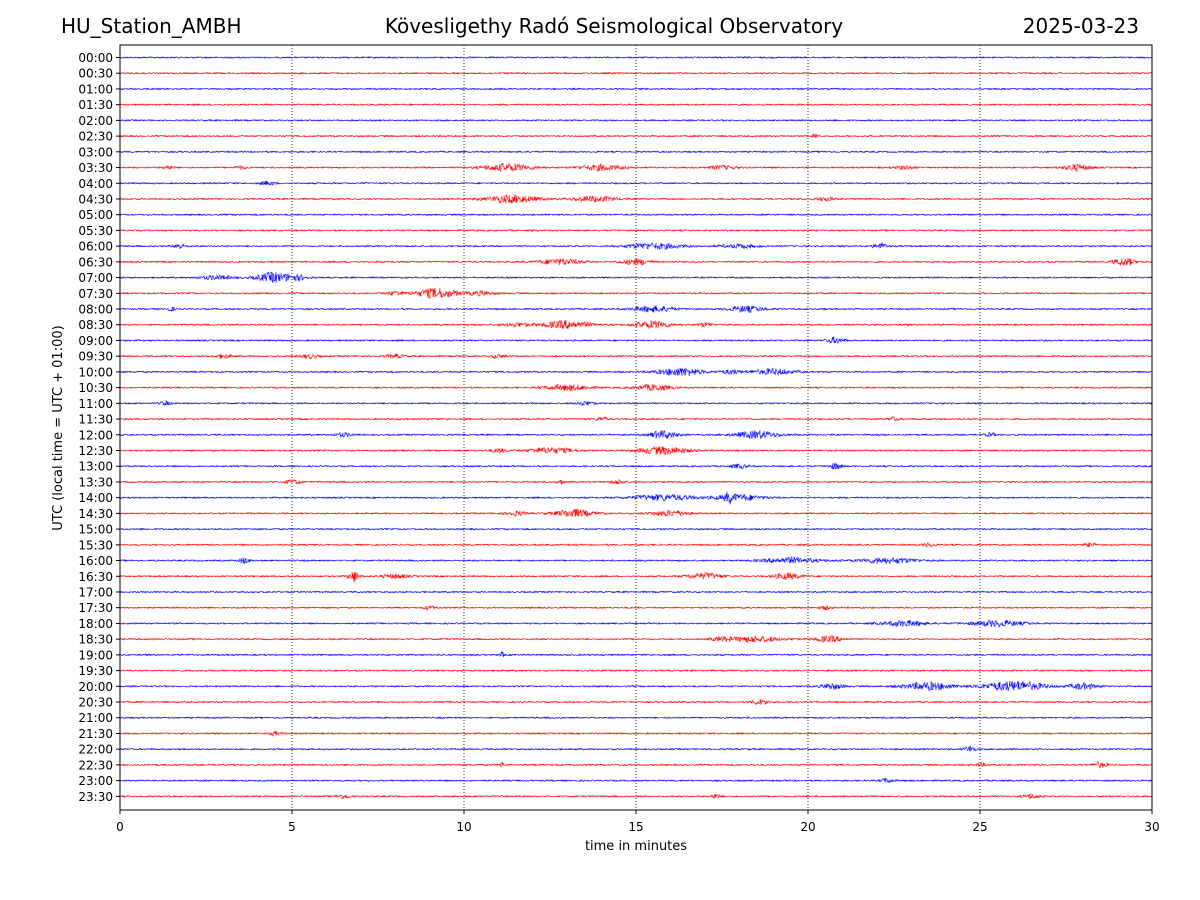 This screenshot has width=1200, height=900. Describe the element at coordinates (95, 137) in the screenshot. I see `y-tick-label: 02:30` at that location.